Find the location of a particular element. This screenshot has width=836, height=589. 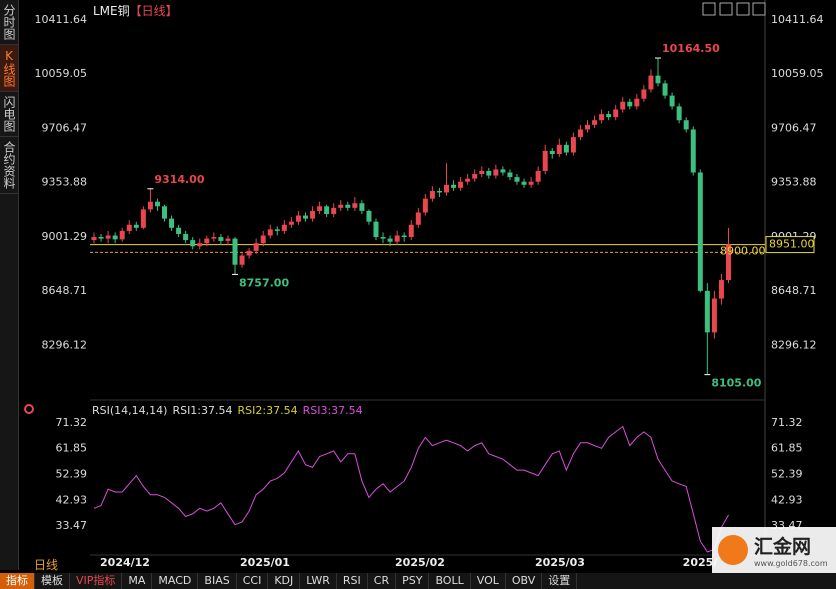

sidebar-tab: 分时图 is located at coordinates (9, 22).